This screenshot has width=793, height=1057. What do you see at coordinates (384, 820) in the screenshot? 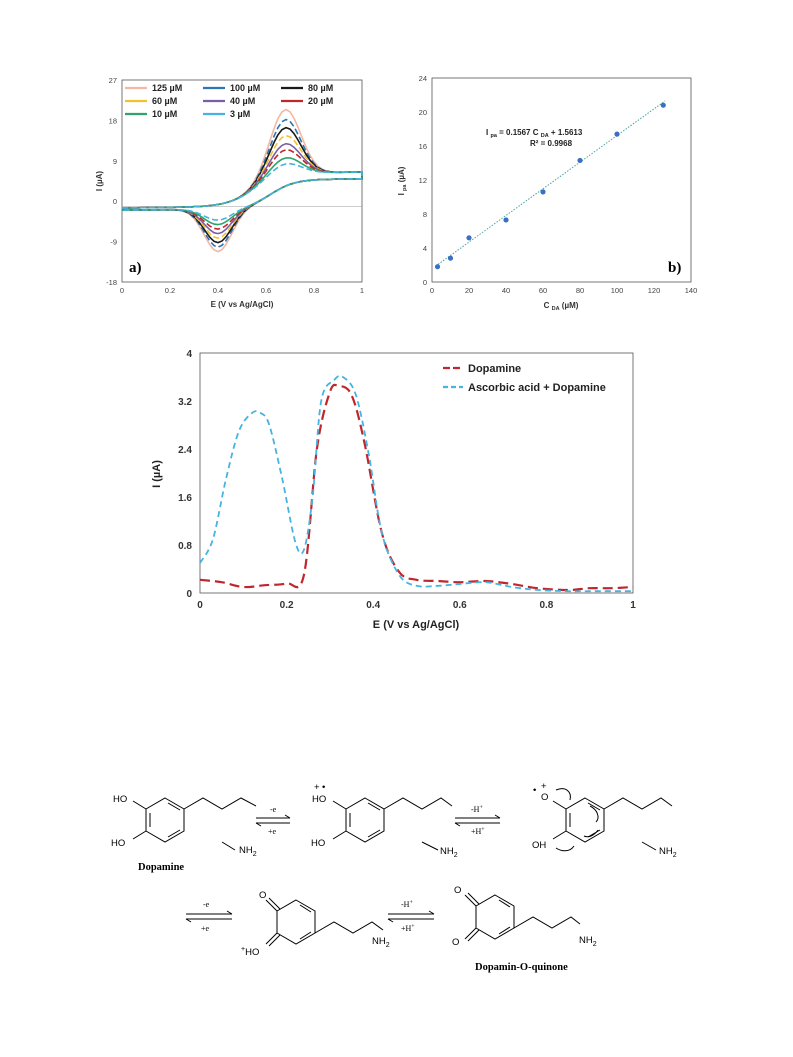
I see `radical-cation-molecule: HO + • HO NH2` at bounding box center [384, 820].